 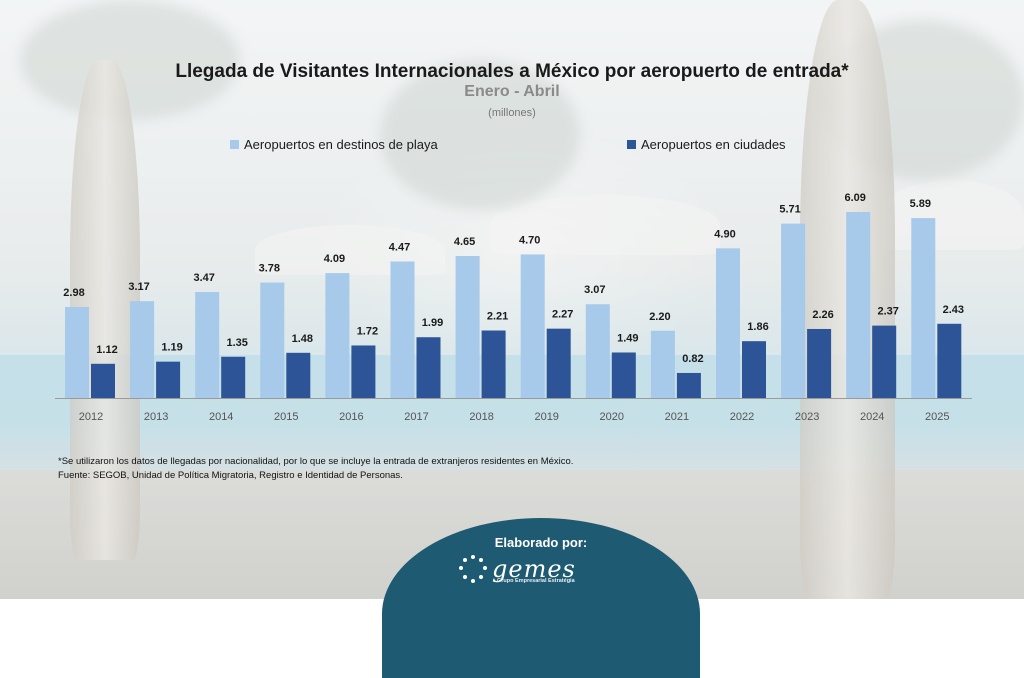 What do you see at coordinates (884, 361) in the screenshot?
I see `bar-ciudades-2024` at bounding box center [884, 361].